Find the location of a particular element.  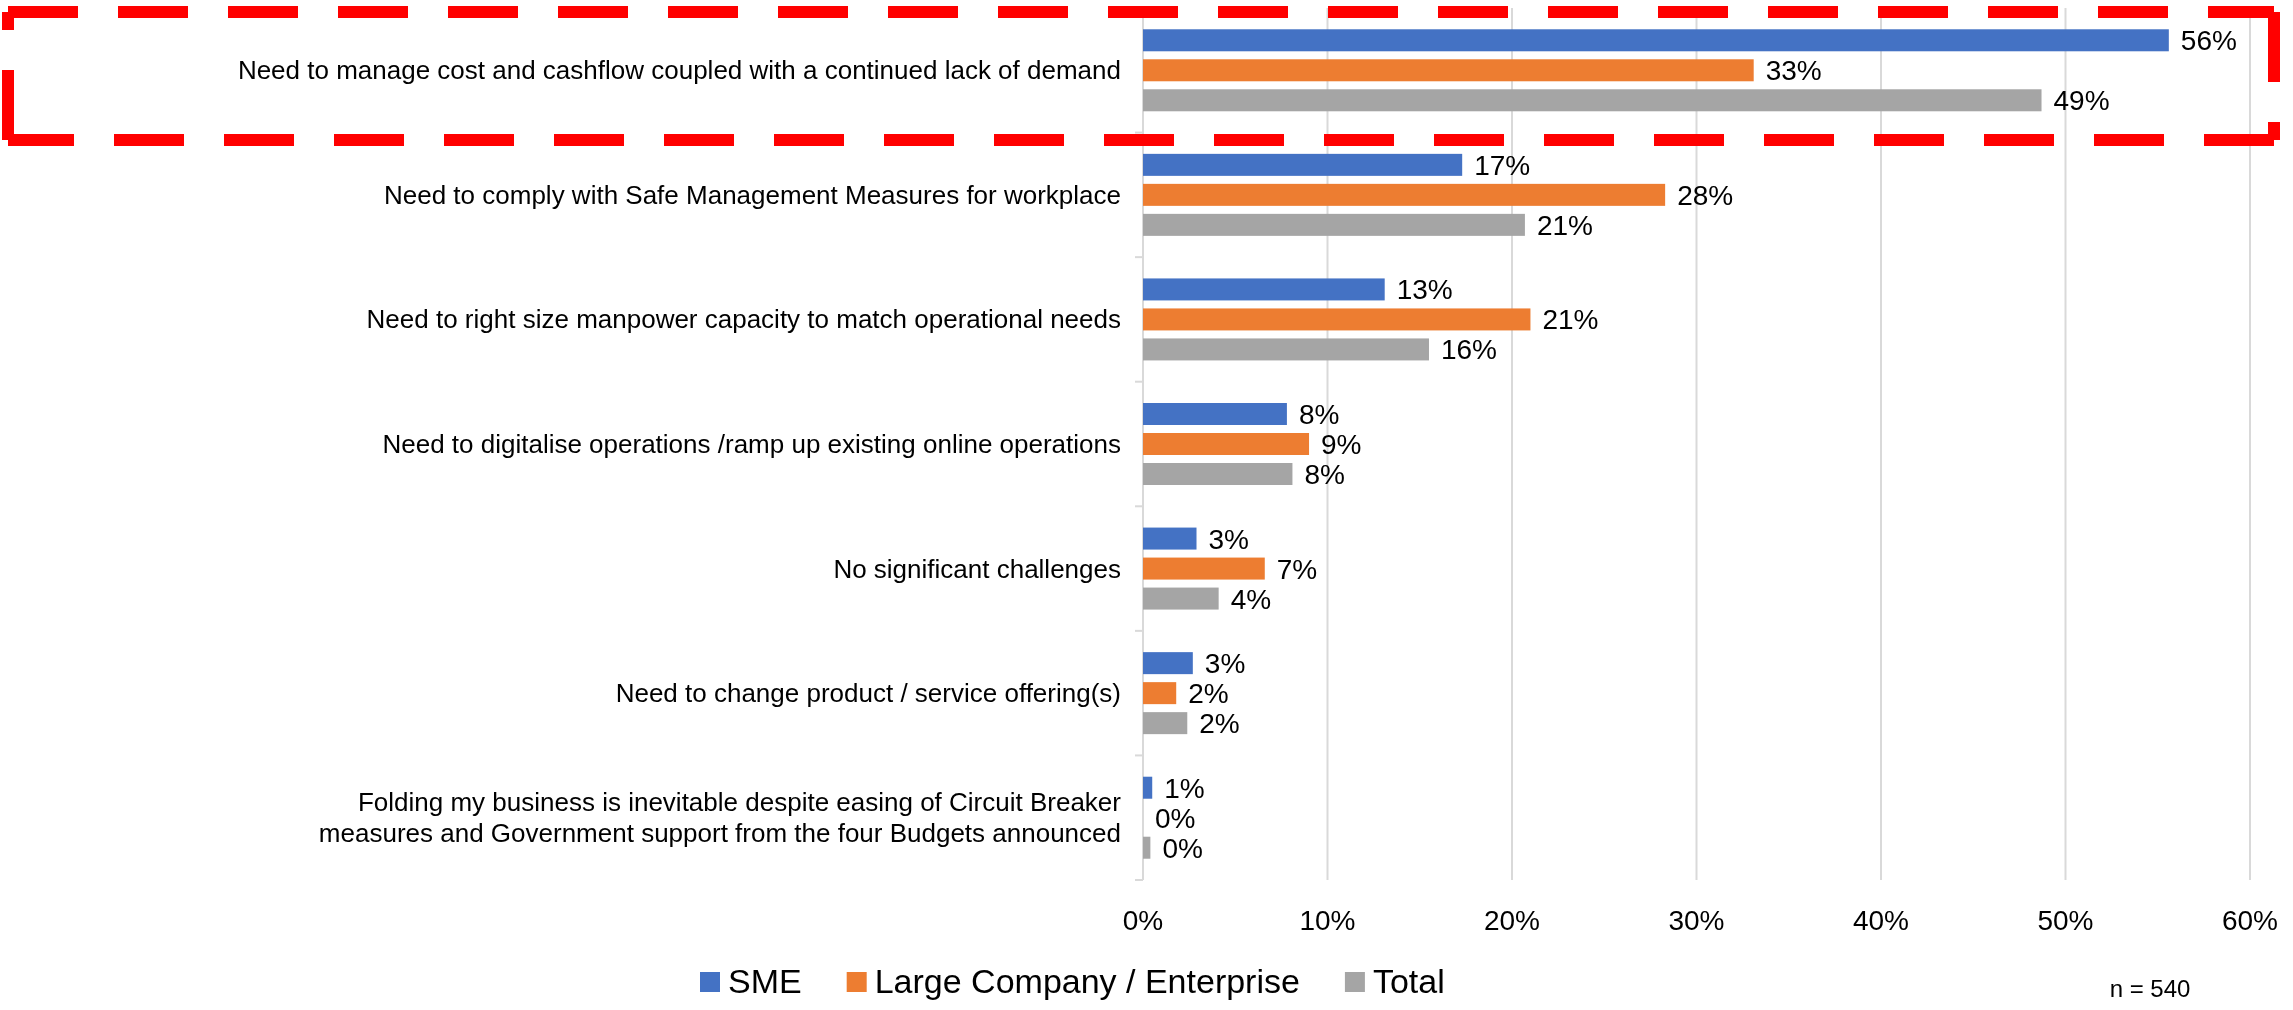

data-label: 13% is located at coordinates (1424, 290).